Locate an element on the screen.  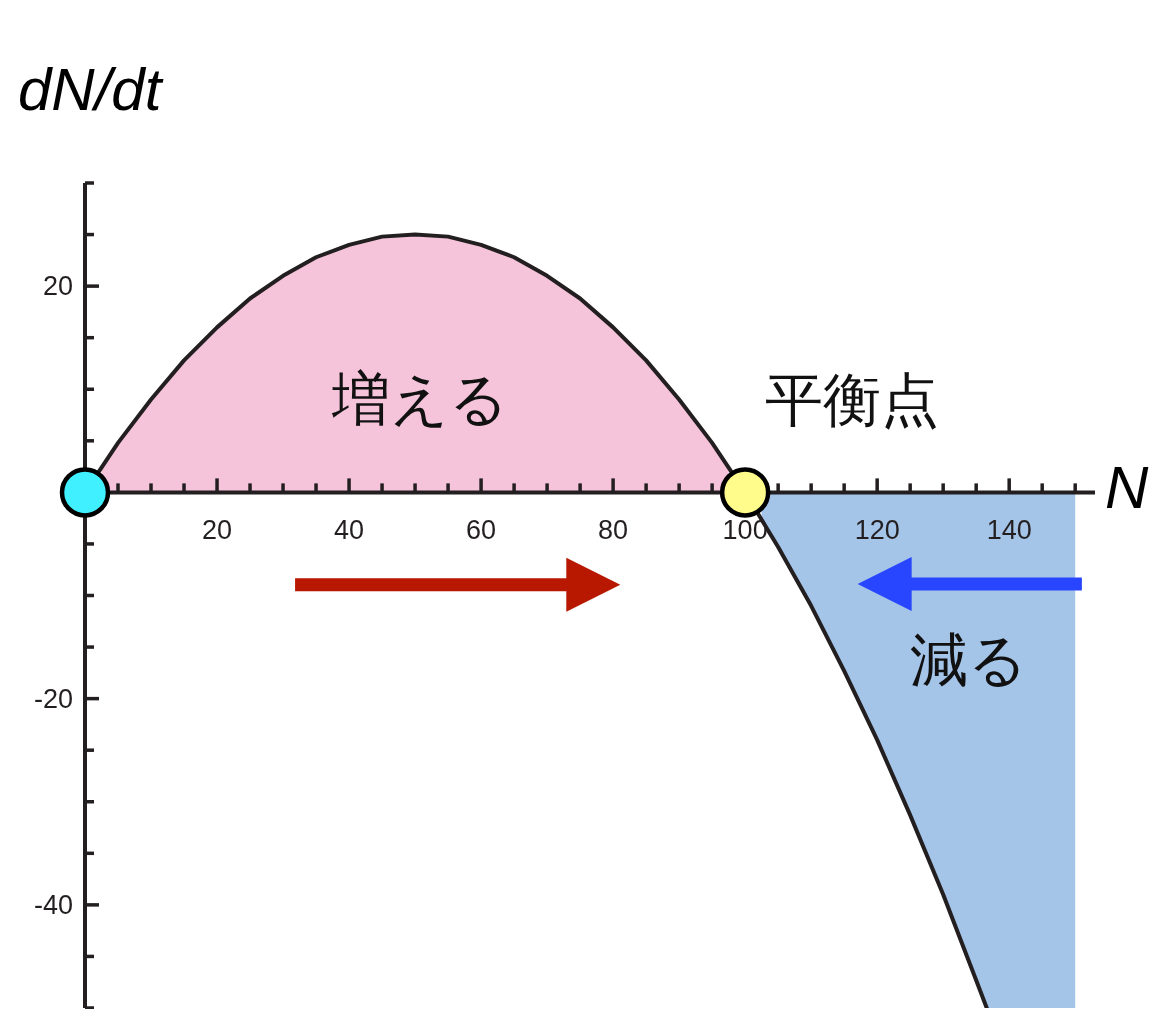
x-tick-label: 60 is located at coordinates (481, 530).